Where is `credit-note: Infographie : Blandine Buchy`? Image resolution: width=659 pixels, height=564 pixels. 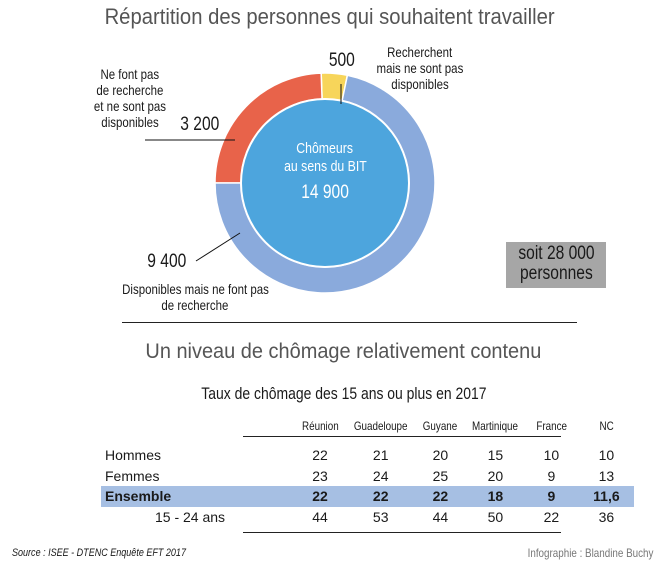 credit-note: Infographie : Blandine Buchy is located at coordinates (590, 553).